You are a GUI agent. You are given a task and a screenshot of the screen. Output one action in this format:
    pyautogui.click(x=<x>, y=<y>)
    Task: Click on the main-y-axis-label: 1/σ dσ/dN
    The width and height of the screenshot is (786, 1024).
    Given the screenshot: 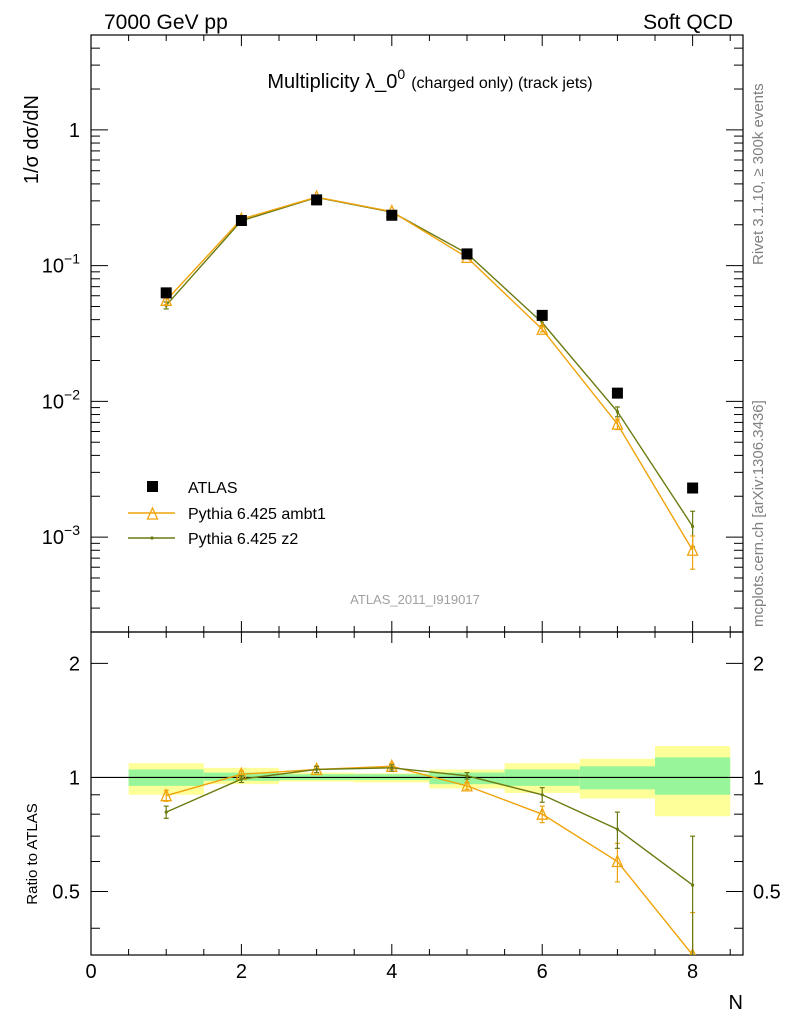 What is the action you would take?
    pyautogui.click(x=32, y=139)
    